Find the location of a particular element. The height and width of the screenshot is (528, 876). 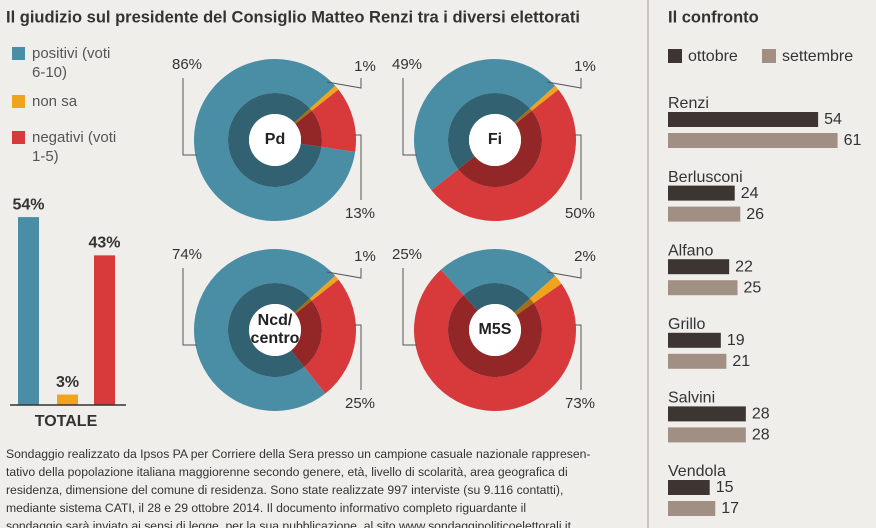

value-label: 73% is located at coordinates (580, 403).